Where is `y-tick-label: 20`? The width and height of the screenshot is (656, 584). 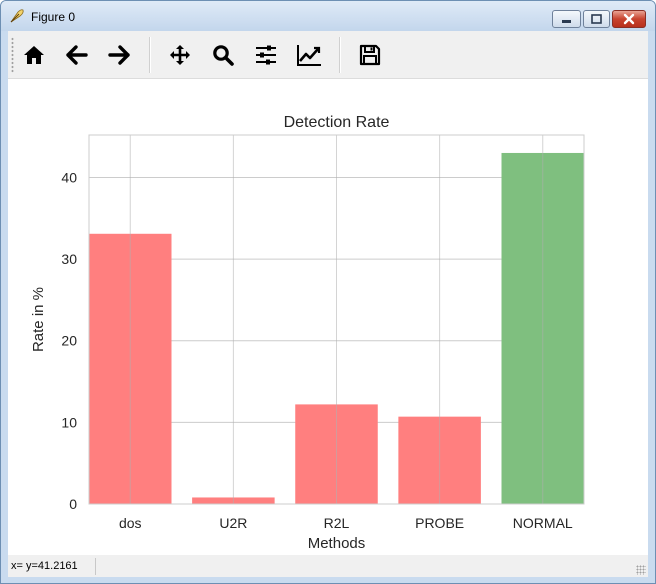 y-tick-label: 20 is located at coordinates (69, 341).